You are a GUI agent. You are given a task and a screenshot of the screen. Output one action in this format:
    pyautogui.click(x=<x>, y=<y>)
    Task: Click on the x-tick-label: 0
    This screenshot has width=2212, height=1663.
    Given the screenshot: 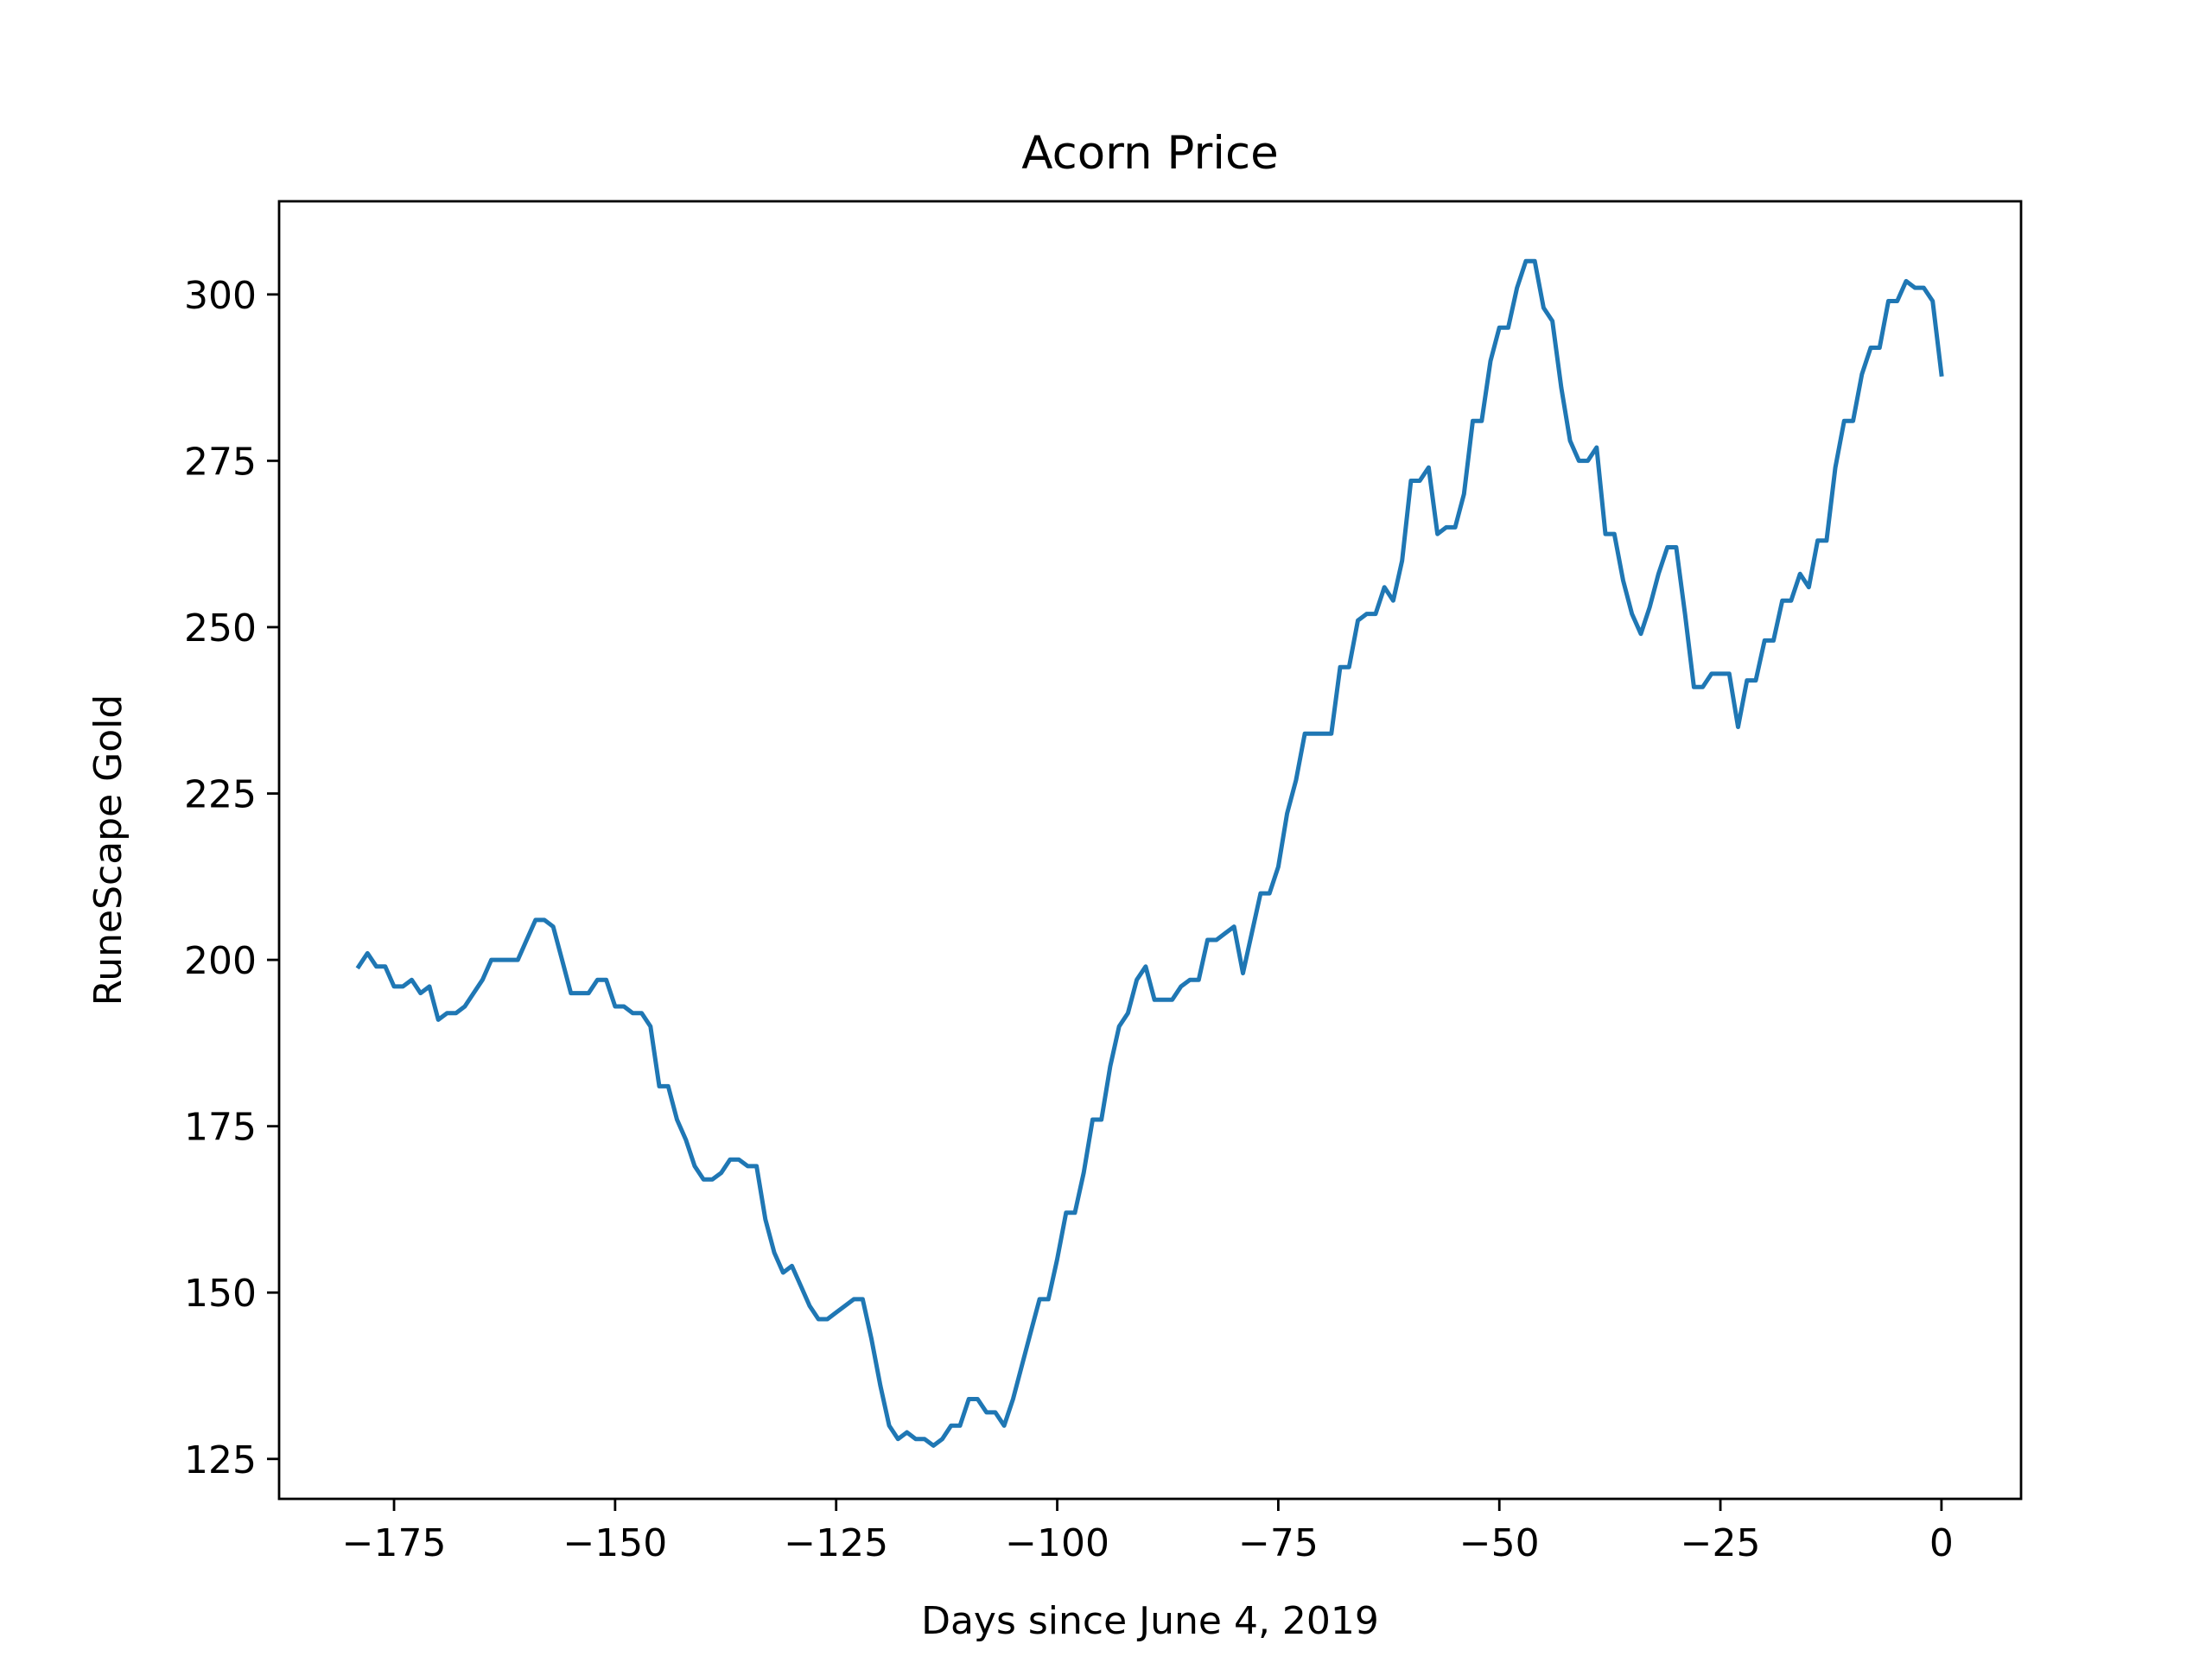 What is the action you would take?
    pyautogui.click(x=1941, y=1543)
    